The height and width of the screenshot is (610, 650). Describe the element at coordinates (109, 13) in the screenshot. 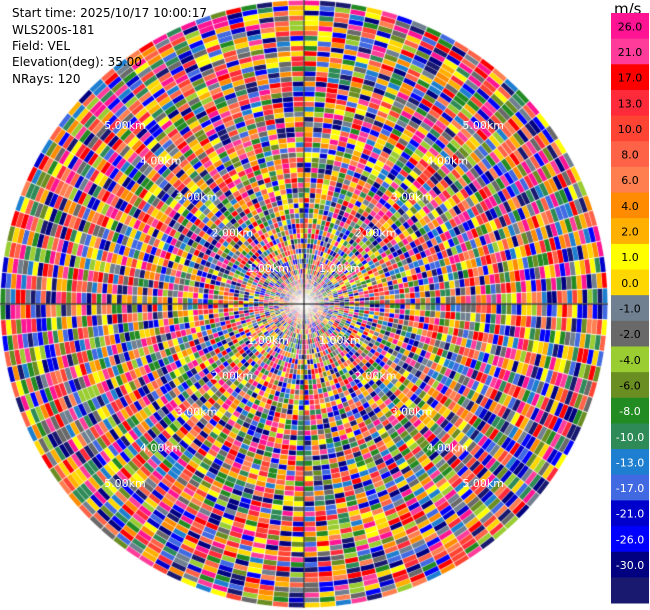

I see `start-time-label: Start time: 2025/10/17 10:00:17` at that location.